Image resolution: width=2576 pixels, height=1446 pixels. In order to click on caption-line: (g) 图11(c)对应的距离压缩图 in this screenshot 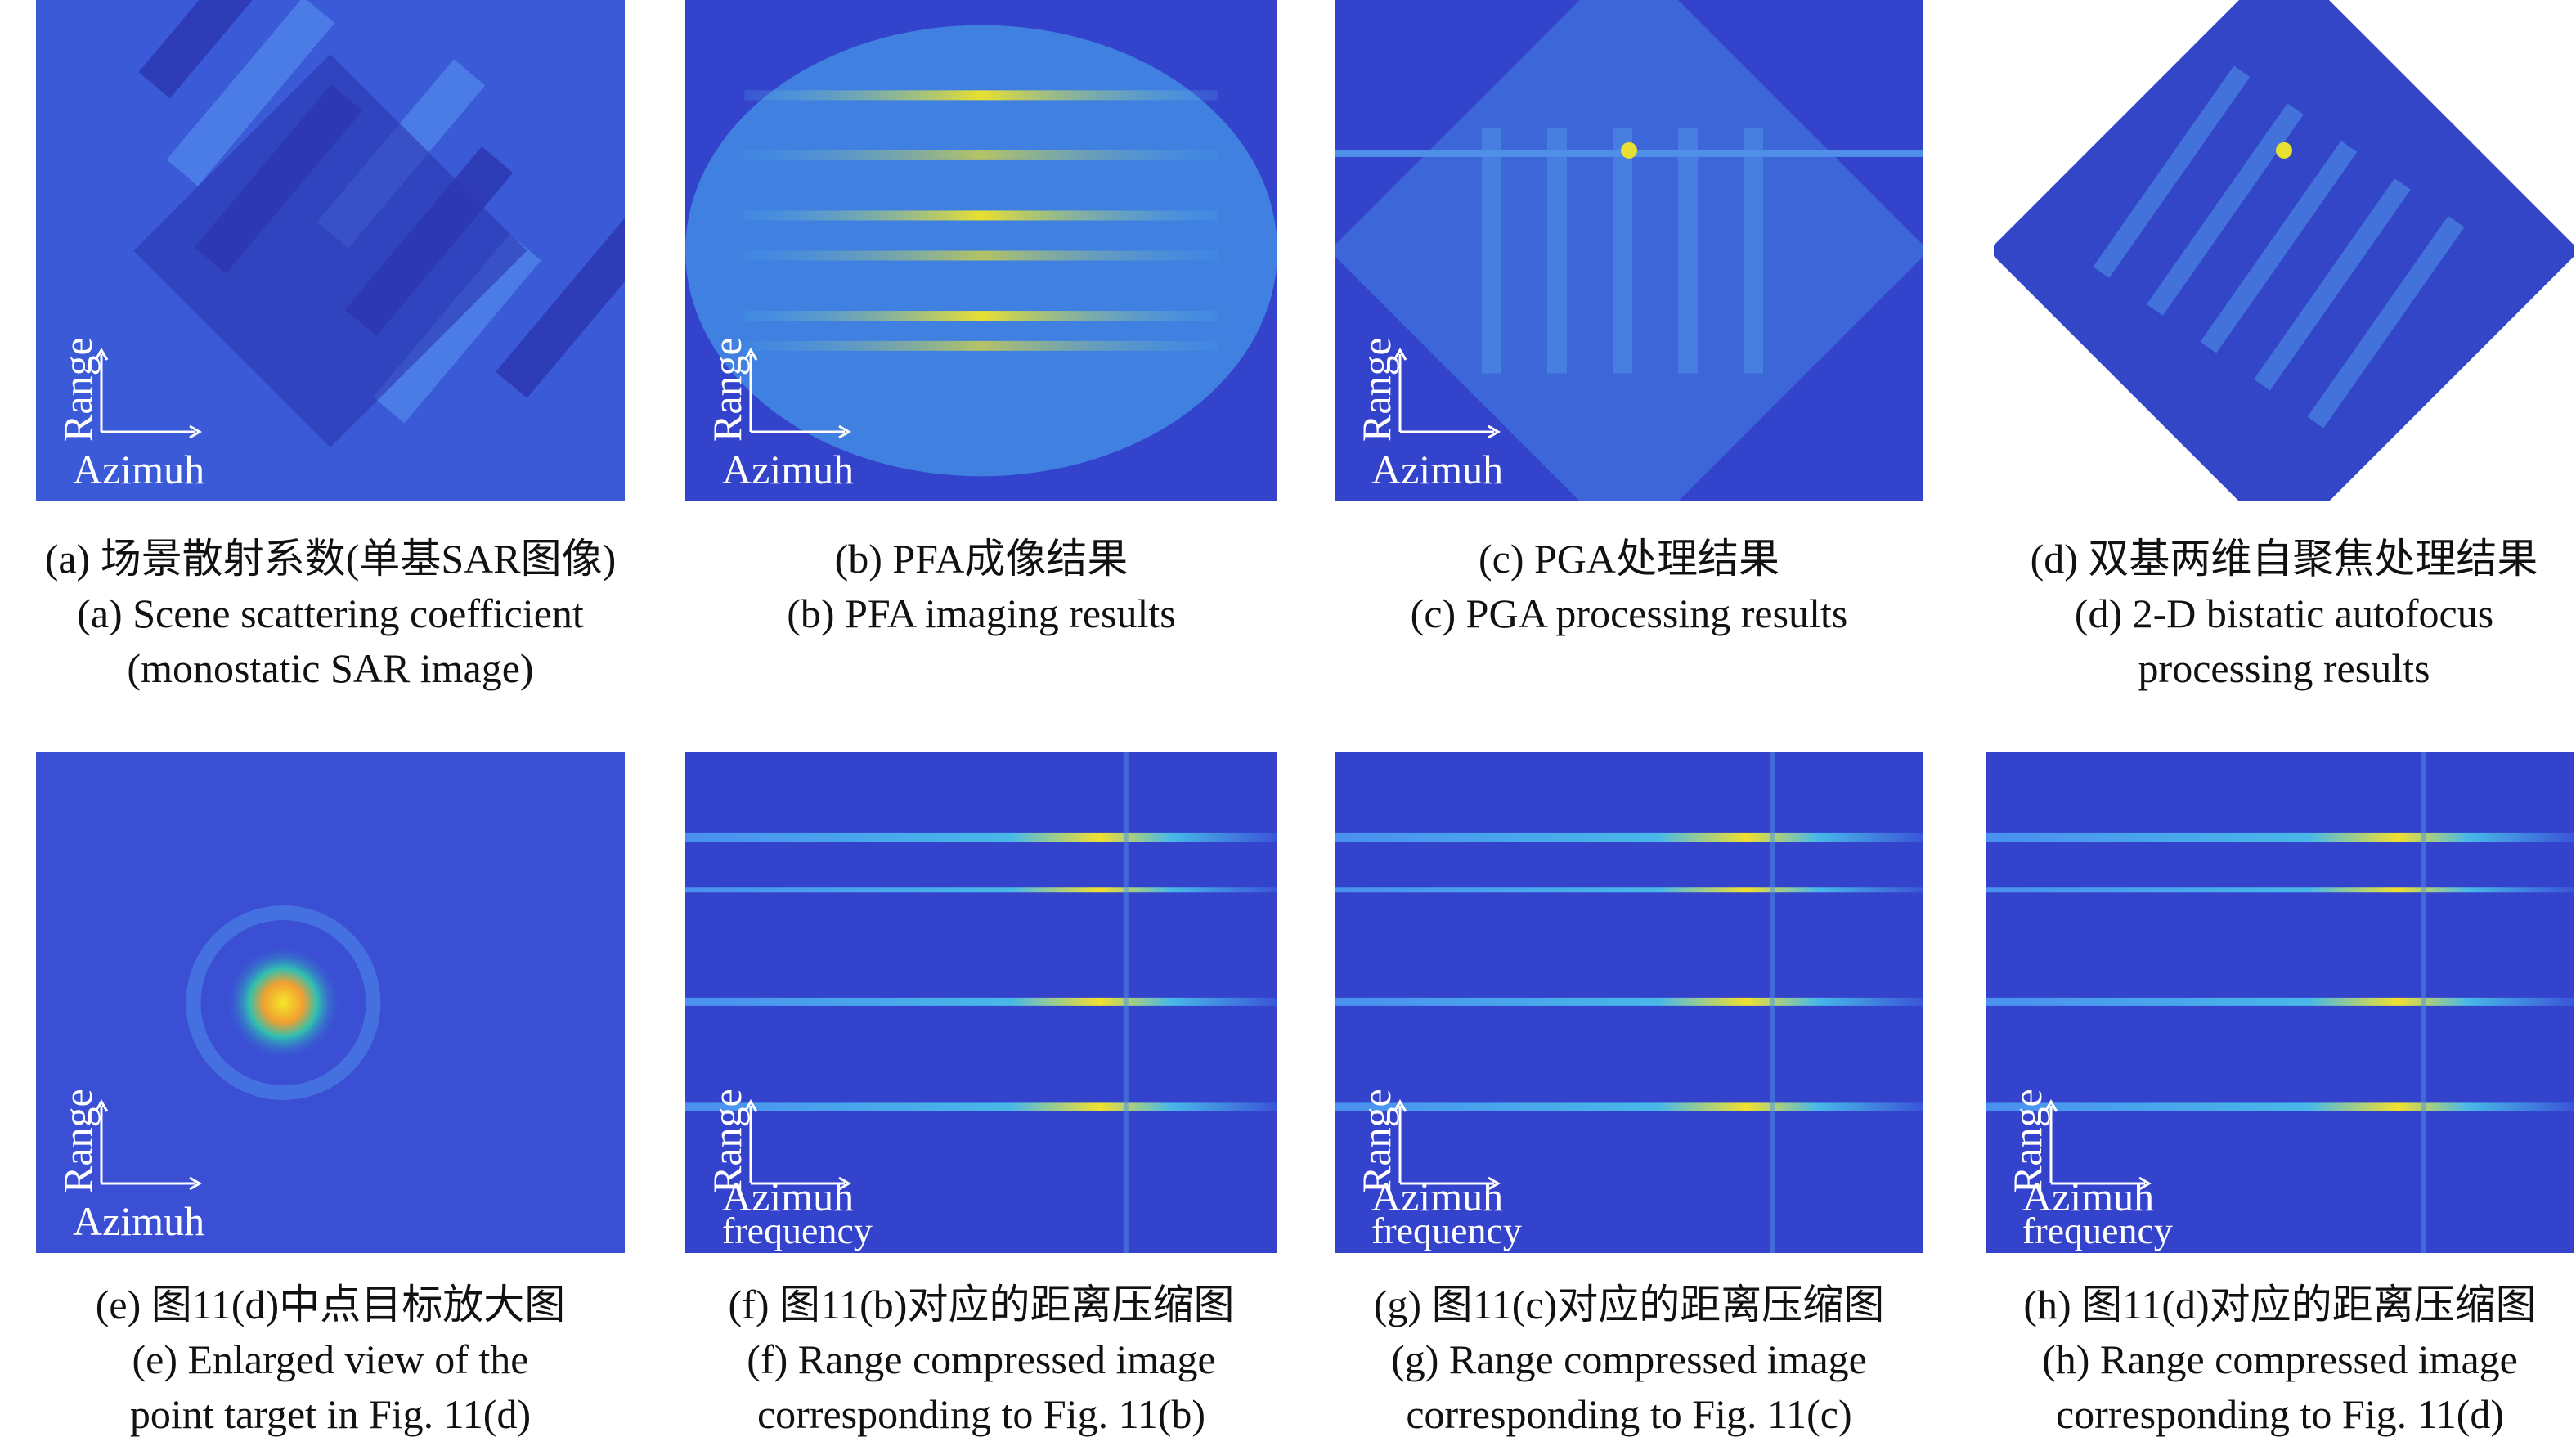, I will do `click(1629, 1305)`.